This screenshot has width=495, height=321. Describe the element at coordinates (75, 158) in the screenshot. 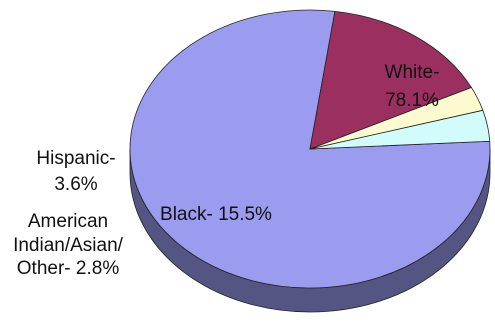

I see `slice-label-line: Hispanic-` at that location.